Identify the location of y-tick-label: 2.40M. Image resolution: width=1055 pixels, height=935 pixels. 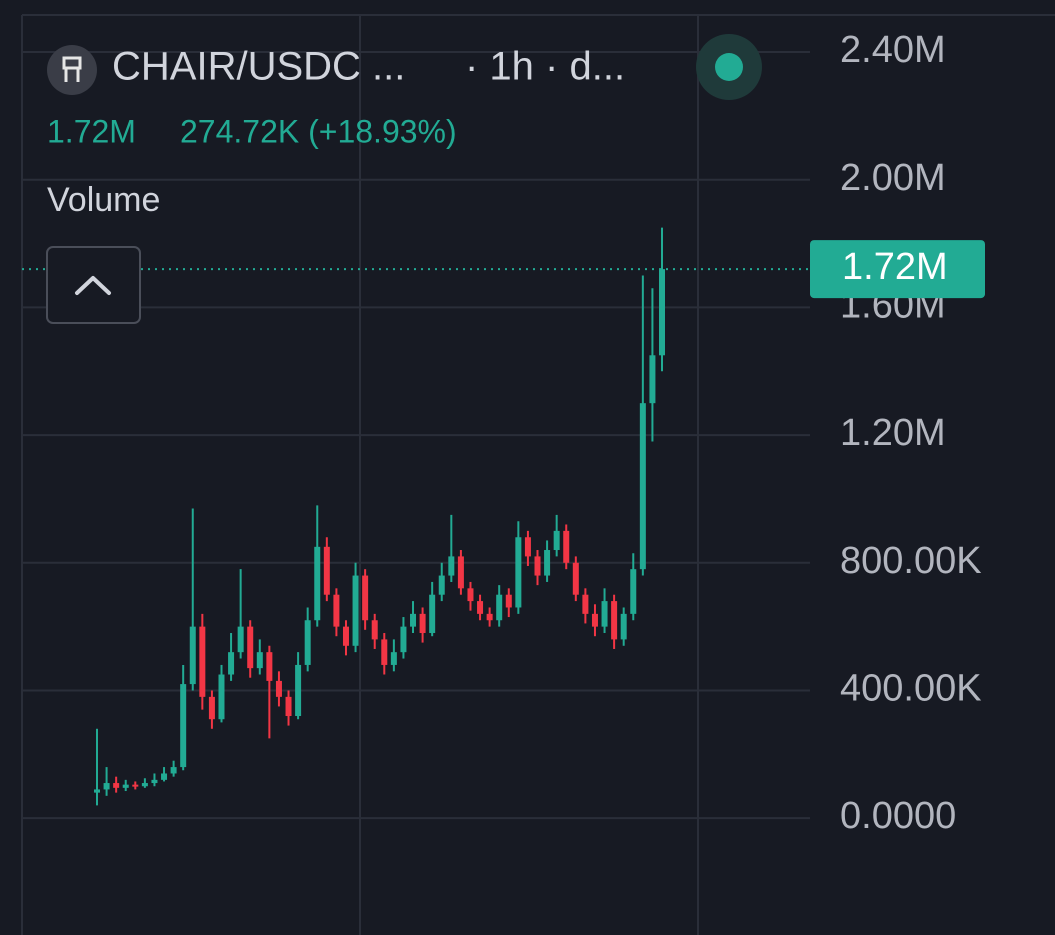
(893, 50).